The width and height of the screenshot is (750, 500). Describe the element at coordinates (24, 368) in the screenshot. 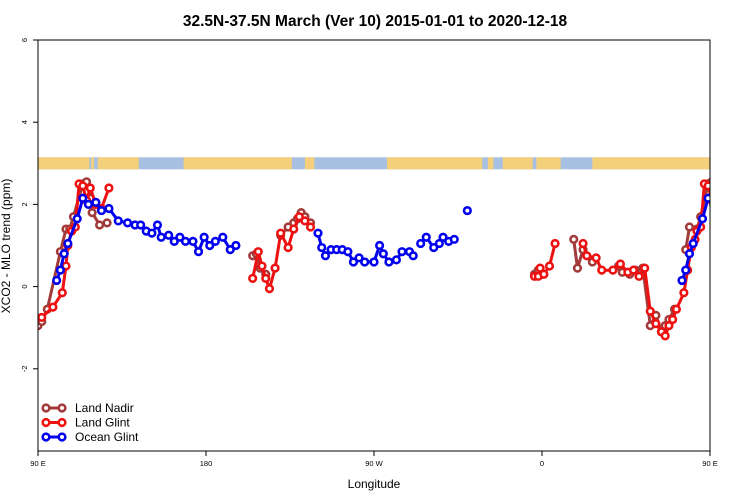

I see `y-tick-label: -2` at that location.